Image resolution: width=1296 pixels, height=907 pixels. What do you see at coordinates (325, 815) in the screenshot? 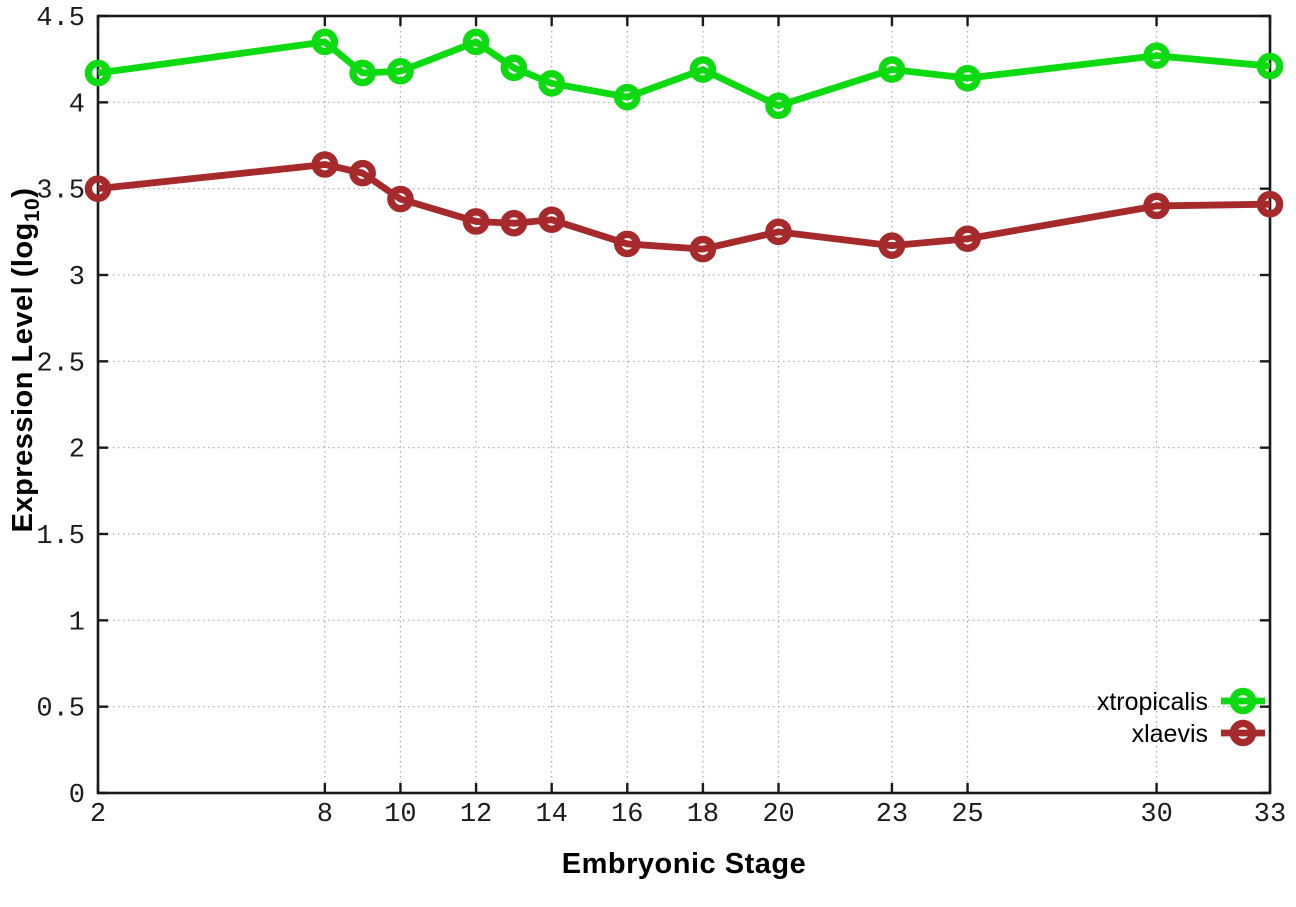
I see `x-tick-label: 8` at bounding box center [325, 815].